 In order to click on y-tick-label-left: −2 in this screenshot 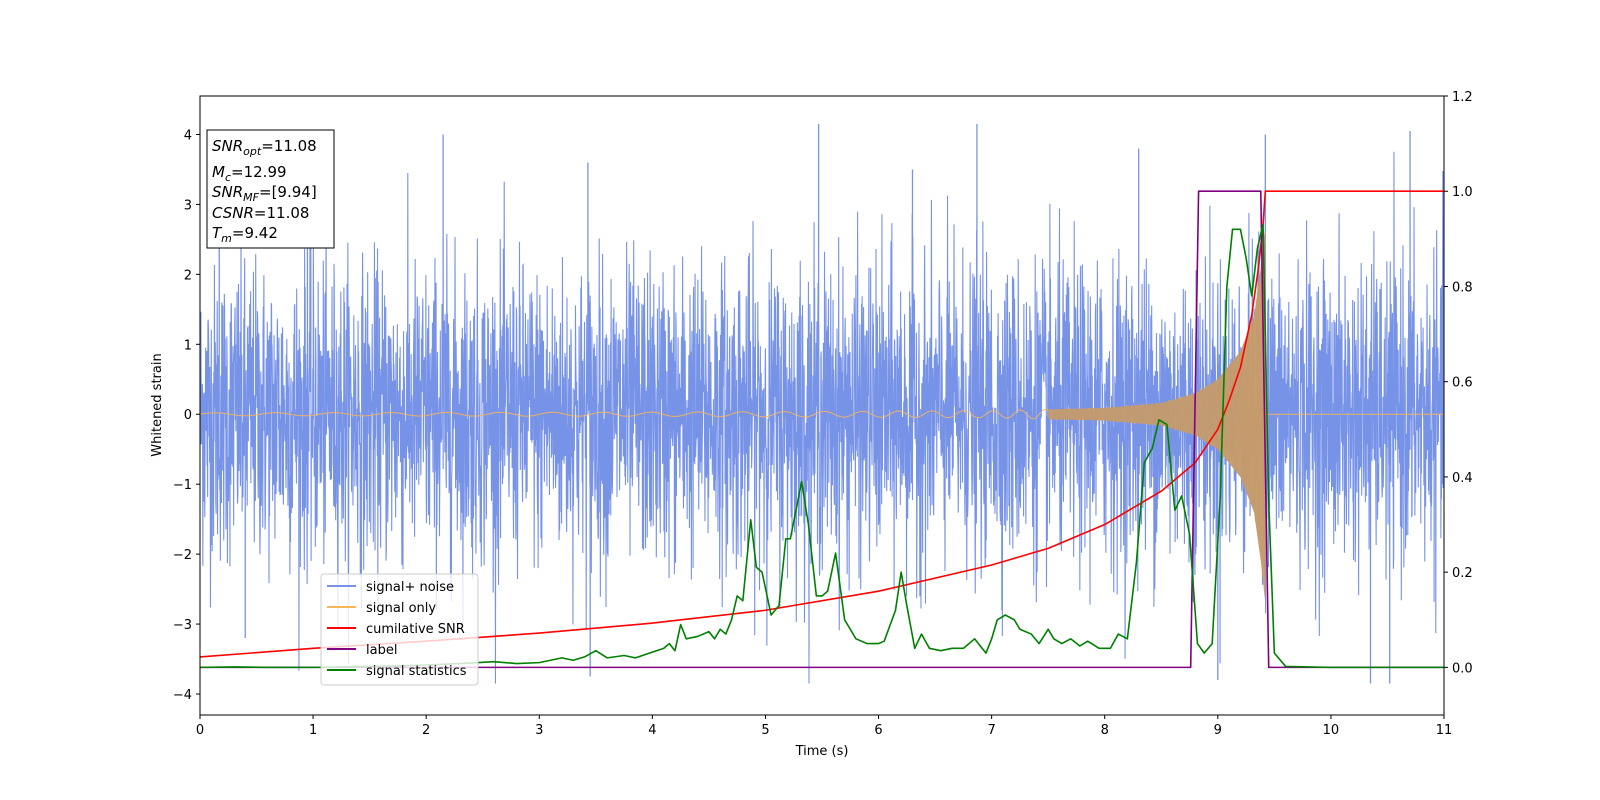, I will do `click(182, 555)`.